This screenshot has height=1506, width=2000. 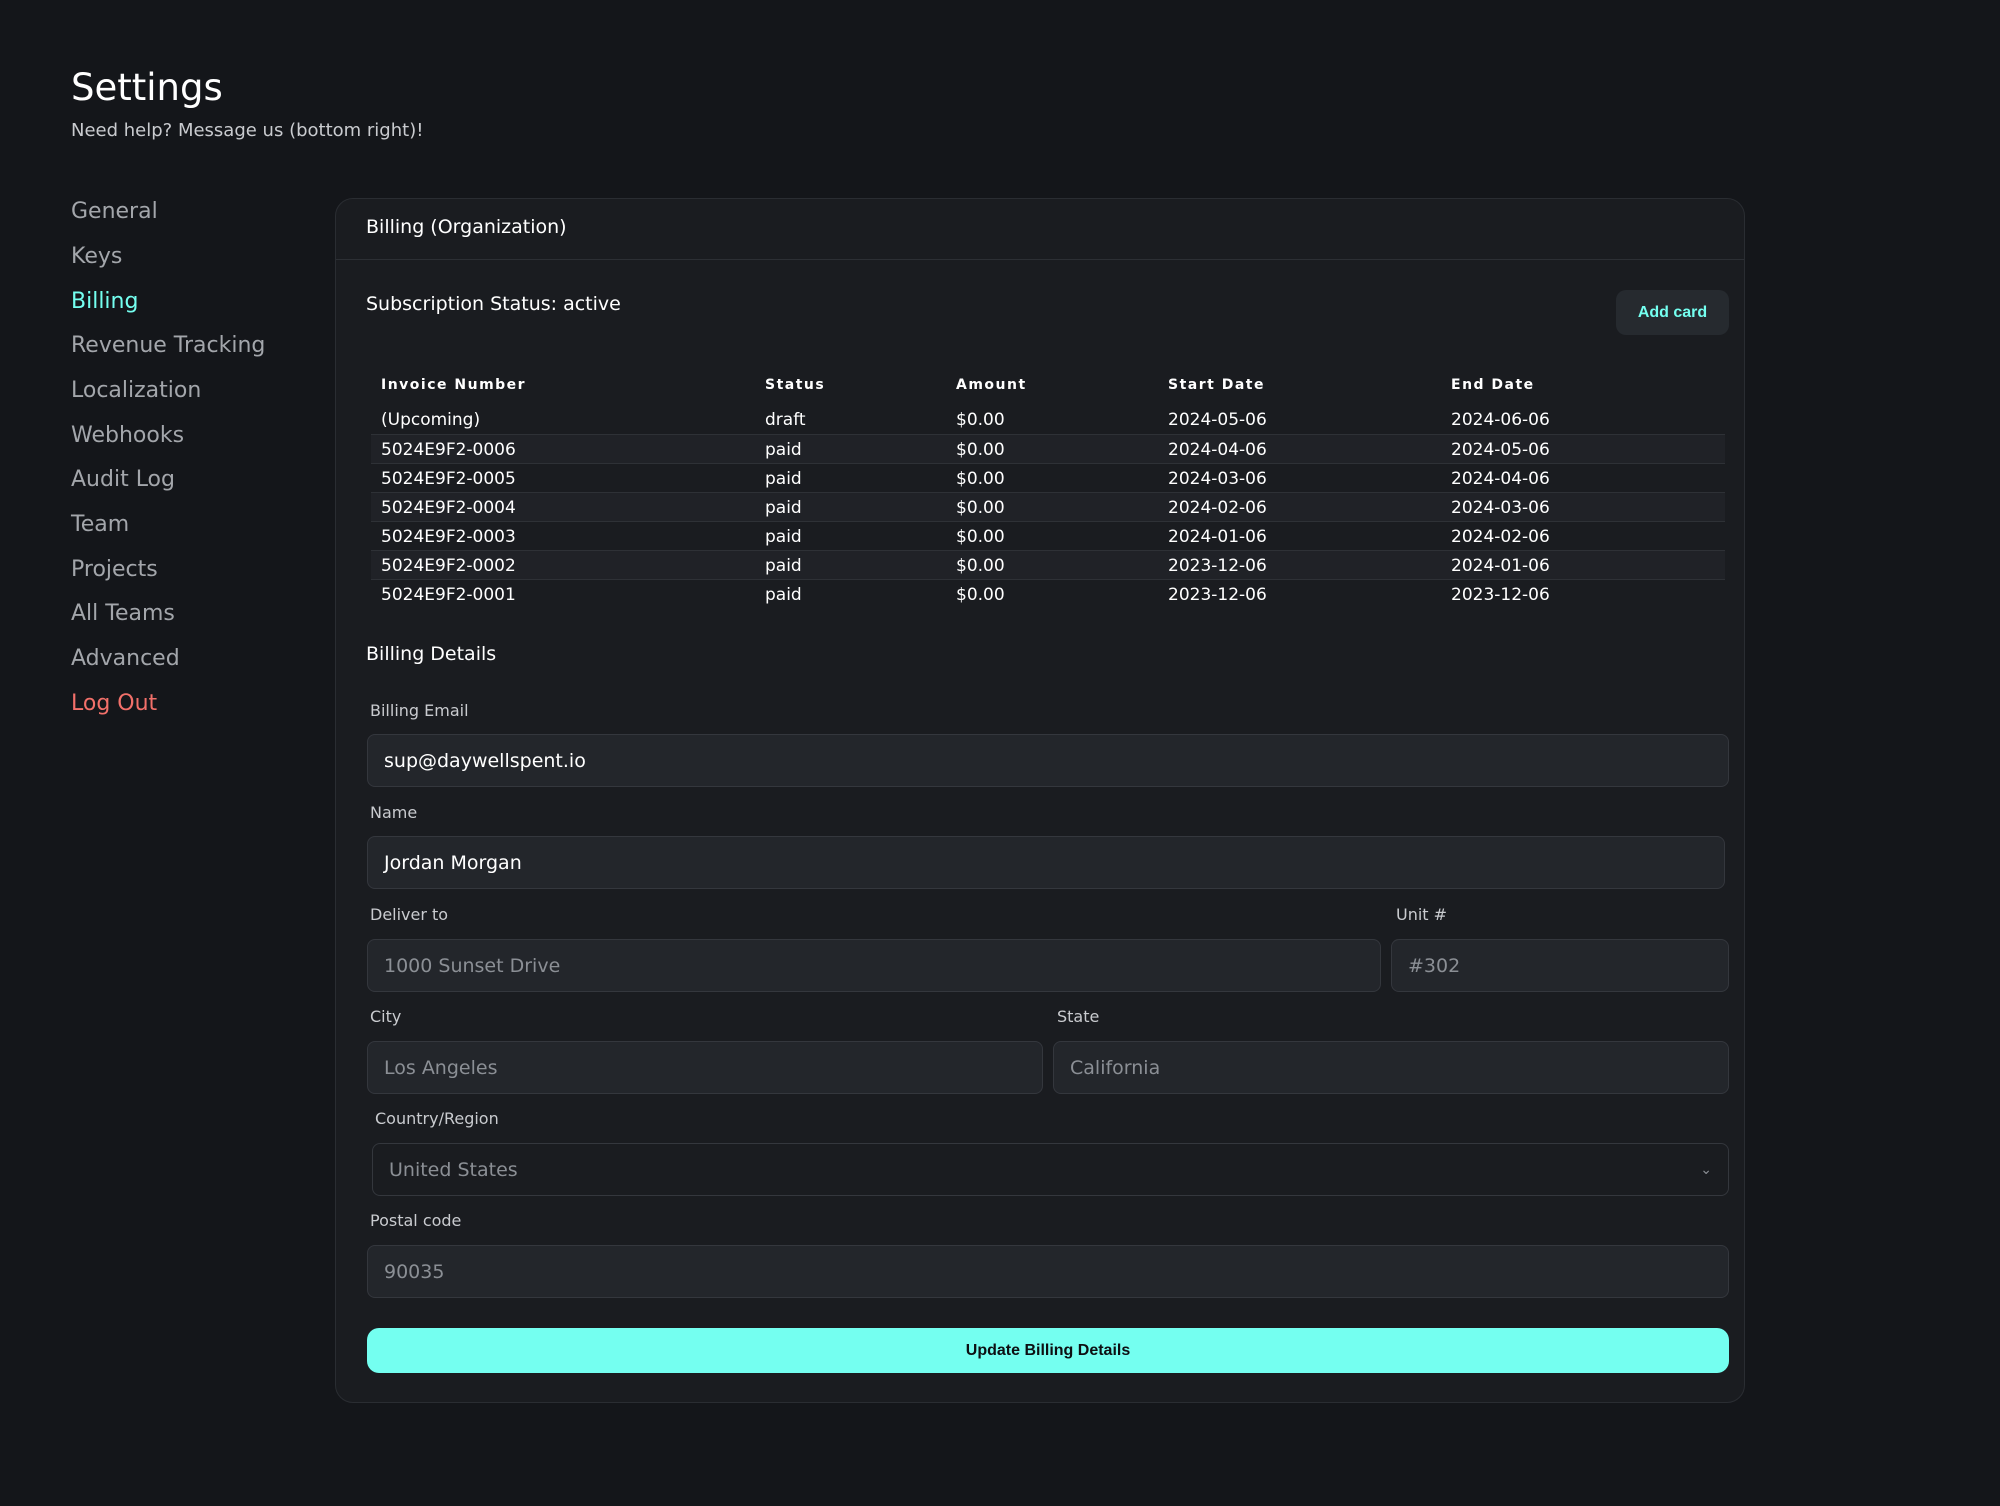 I want to click on chevron-down-icon: ⌄, so click(x=1706, y=1169).